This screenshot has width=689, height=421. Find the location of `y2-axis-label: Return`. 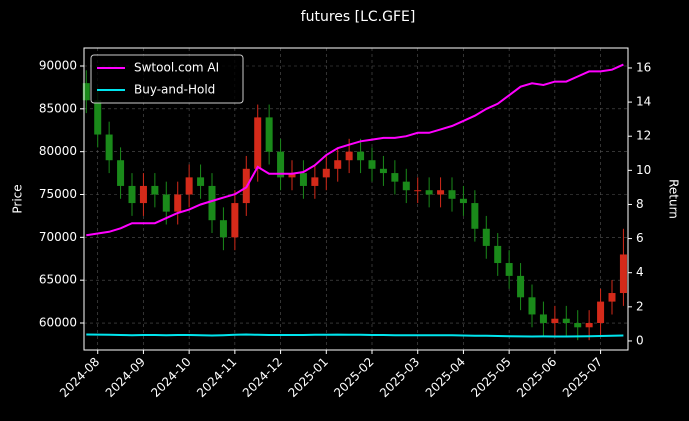

y2-axis-label: Return is located at coordinates (674, 199).